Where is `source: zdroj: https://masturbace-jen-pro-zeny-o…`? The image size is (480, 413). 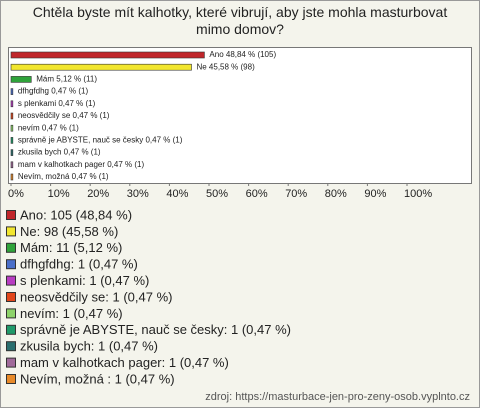
source: zdroj: https://masturbace-jen-pro-zeny-o… is located at coordinates (337, 397).